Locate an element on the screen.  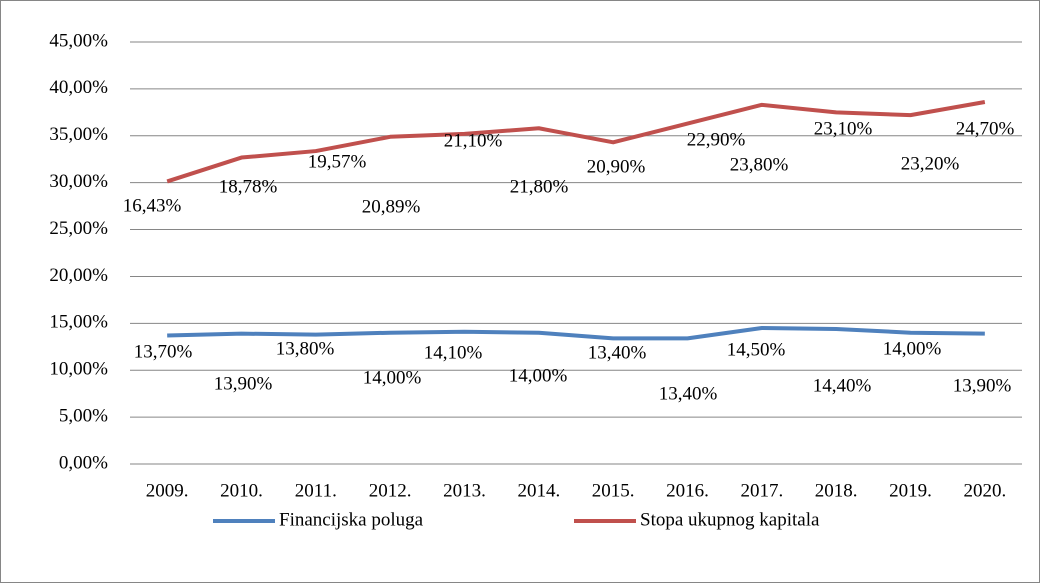
data-label: 20,90% is located at coordinates (616, 166).